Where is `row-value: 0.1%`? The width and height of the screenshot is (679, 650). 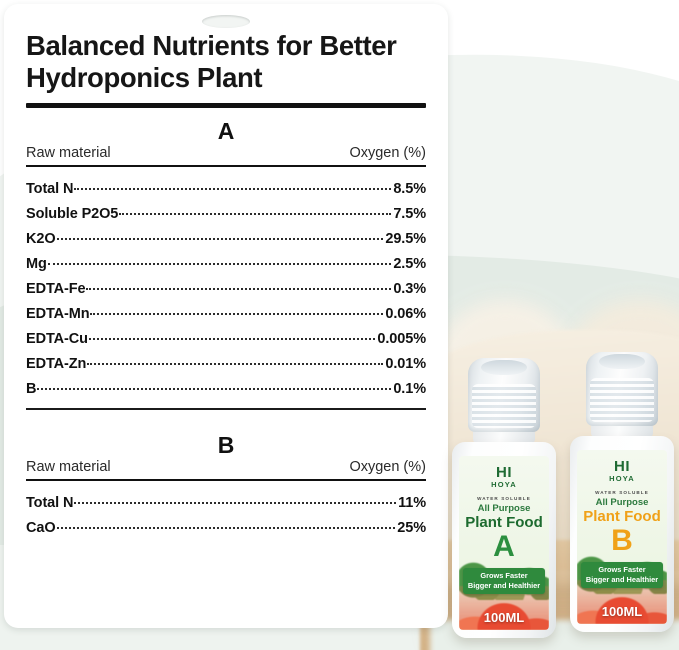 row-value: 0.1% is located at coordinates (409, 388).